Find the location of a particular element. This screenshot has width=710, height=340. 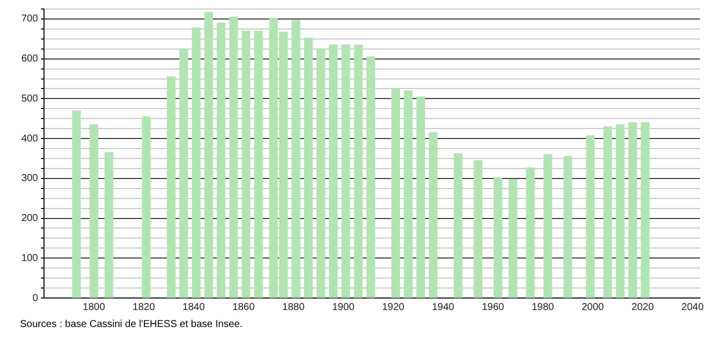

x-tick-label: 1800 is located at coordinates (94, 307).